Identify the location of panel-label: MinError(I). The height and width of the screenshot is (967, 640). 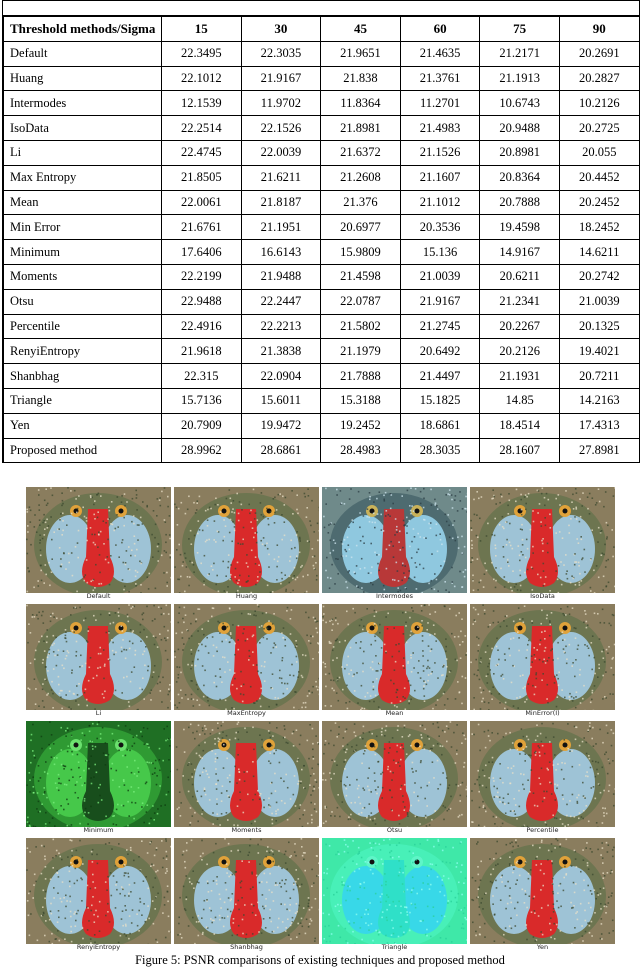
(542, 713).